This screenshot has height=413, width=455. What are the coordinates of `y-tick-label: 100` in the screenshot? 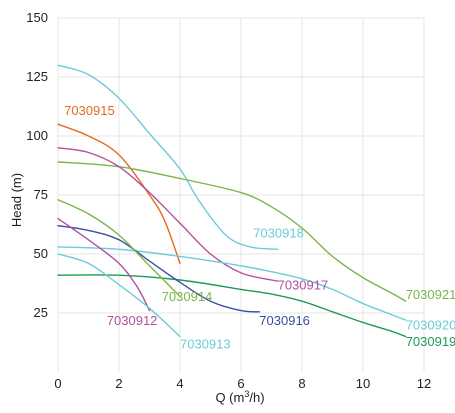 It's located at (37, 135).